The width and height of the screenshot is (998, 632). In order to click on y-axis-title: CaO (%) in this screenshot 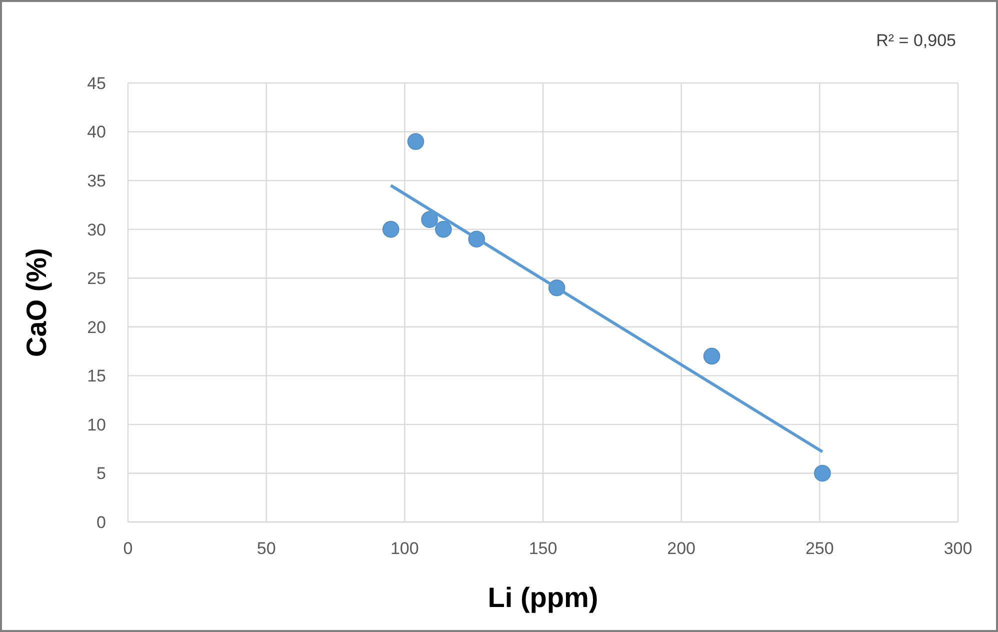, I will do `click(36, 302)`.